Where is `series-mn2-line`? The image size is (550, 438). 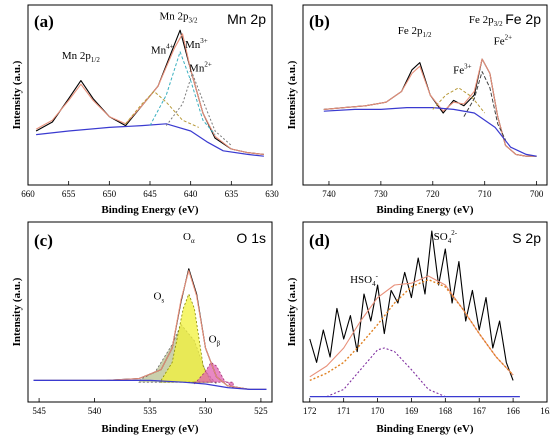
series-mn2-line is located at coordinates (198, 109).